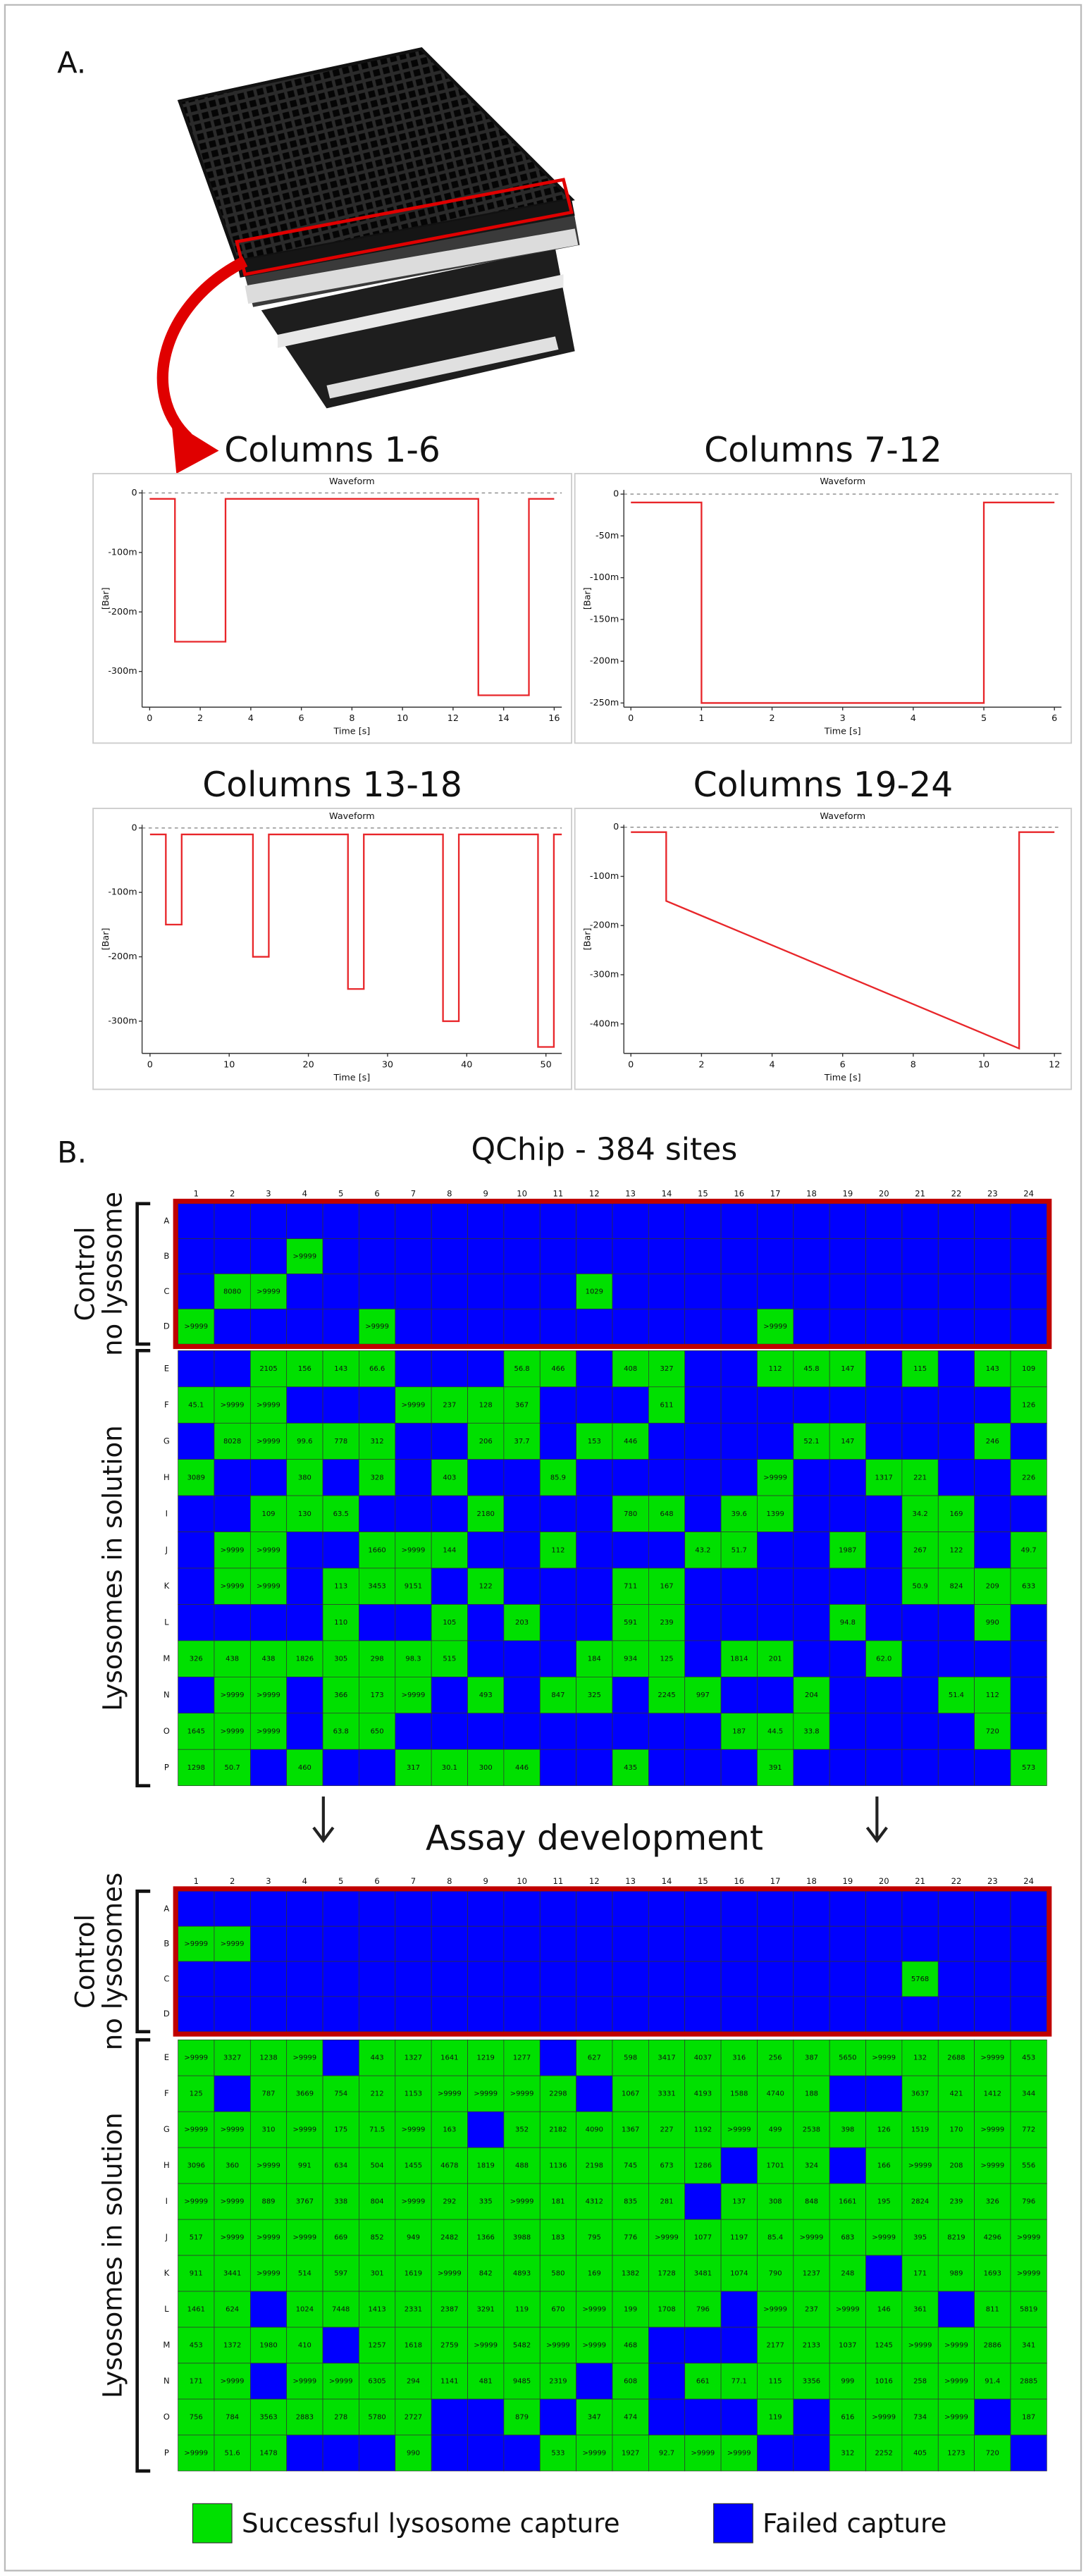 The width and height of the screenshot is (1086, 2576). What do you see at coordinates (811, 2310) in the screenshot?
I see `cell-value: 237` at bounding box center [811, 2310].